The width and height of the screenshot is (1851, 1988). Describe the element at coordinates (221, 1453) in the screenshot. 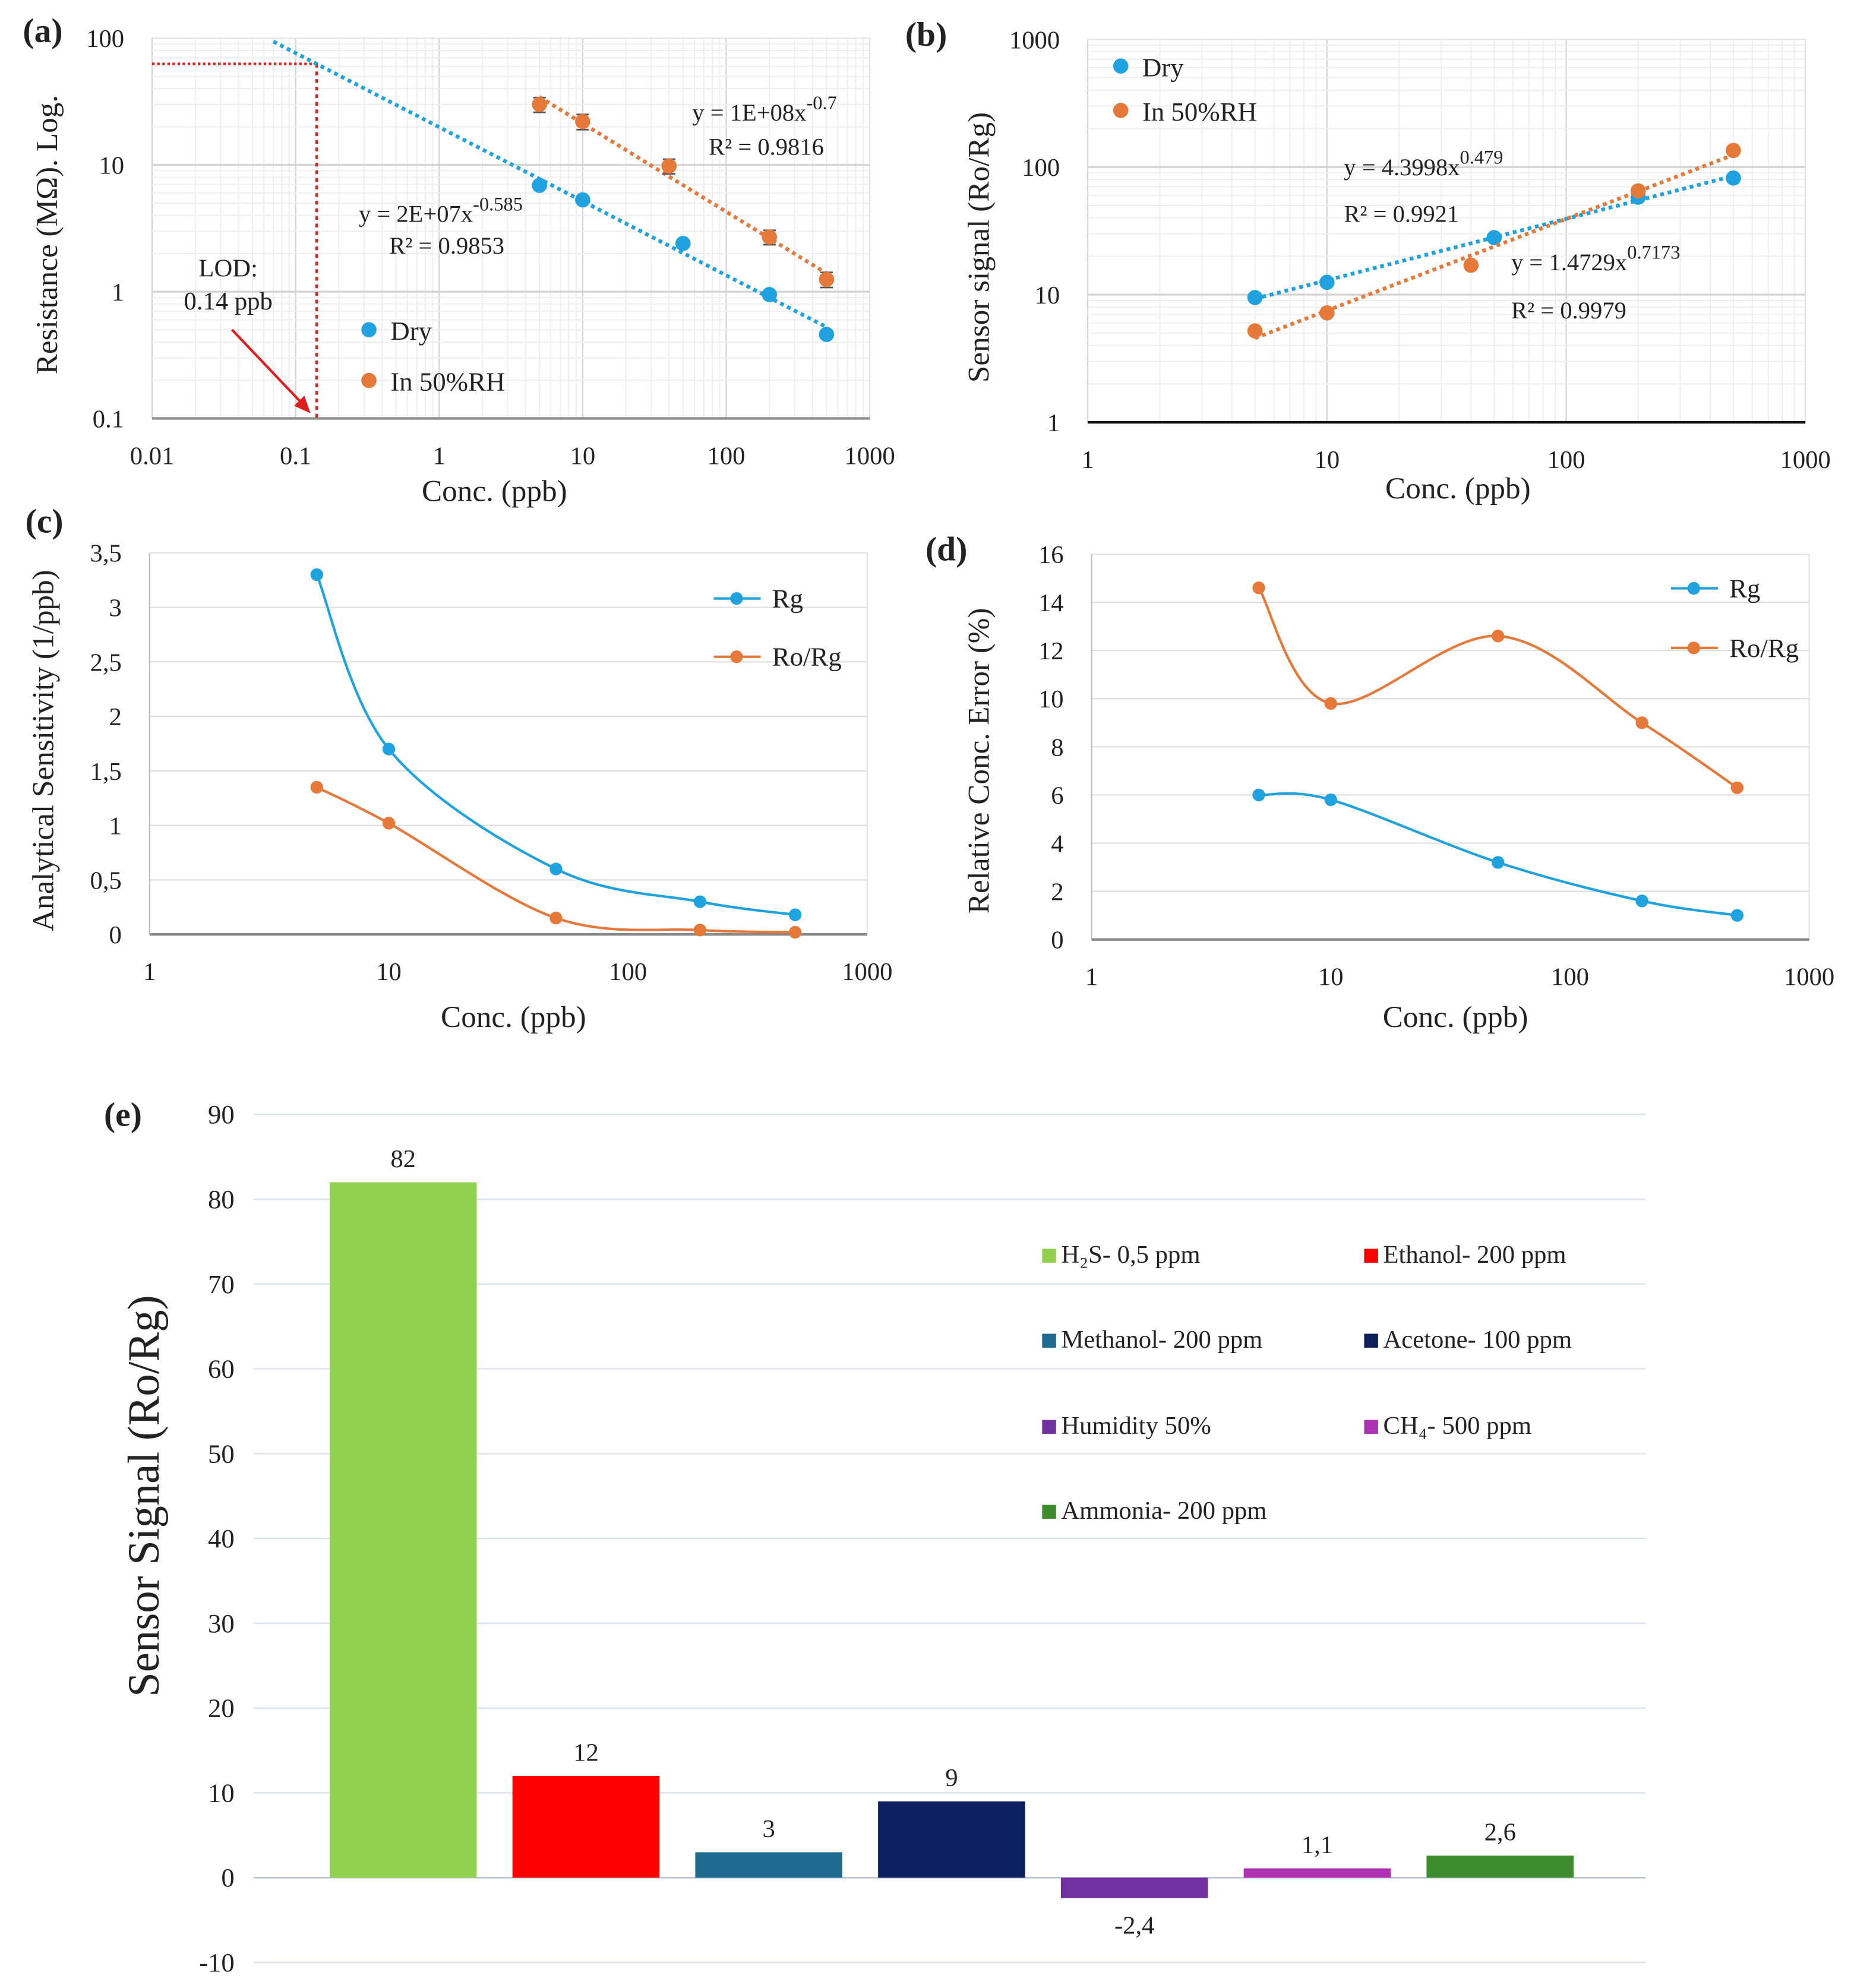

I see `y-tick-label: 50` at that location.